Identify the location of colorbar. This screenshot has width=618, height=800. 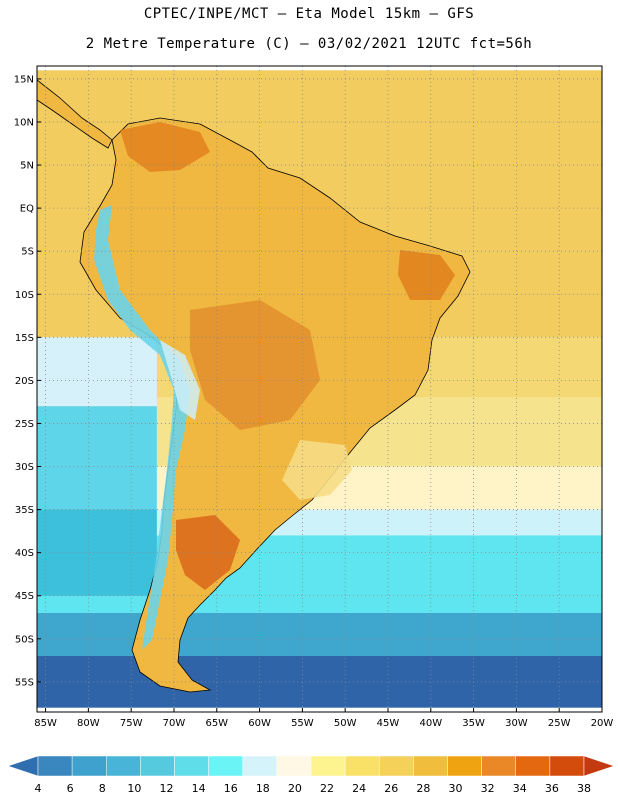
(311, 766).